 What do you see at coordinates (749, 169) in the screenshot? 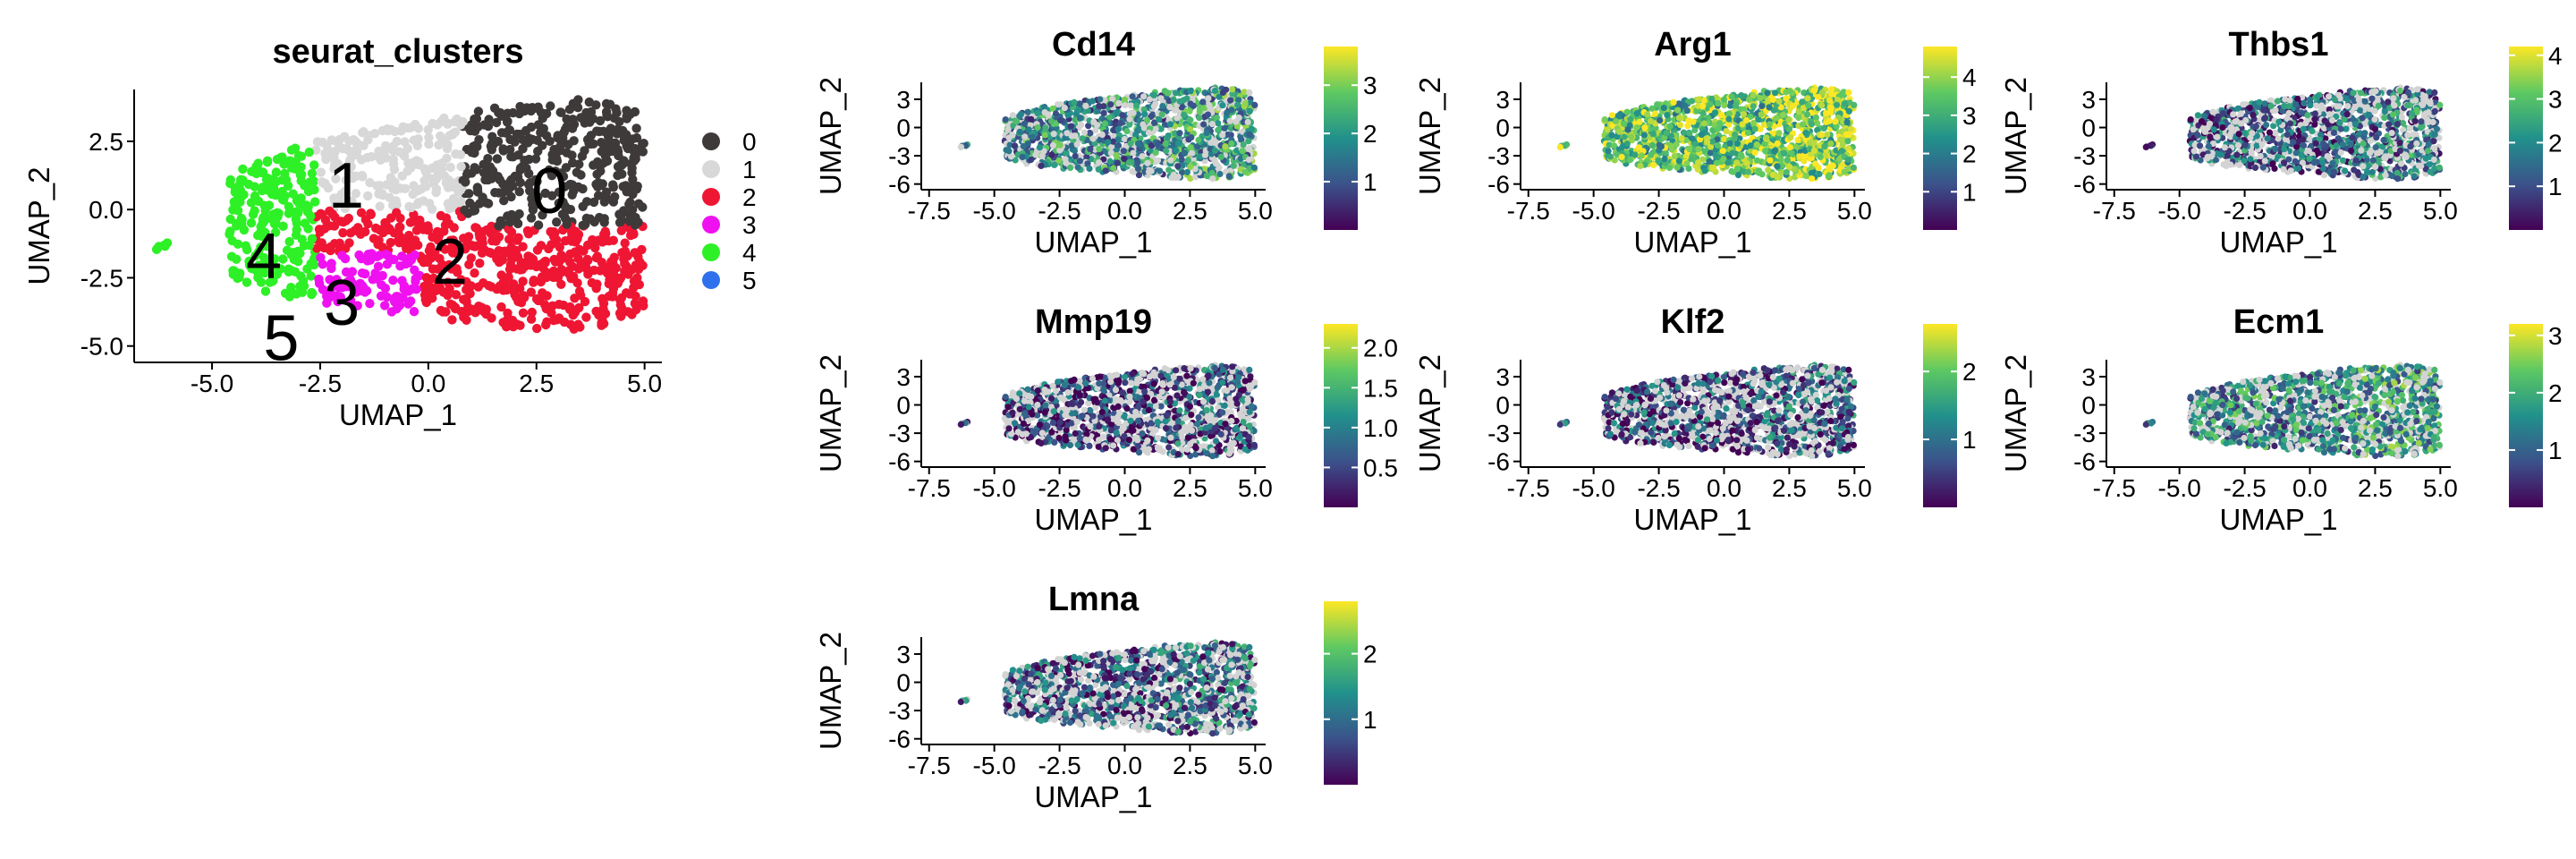
I see `legend-label: 1` at bounding box center [749, 169].